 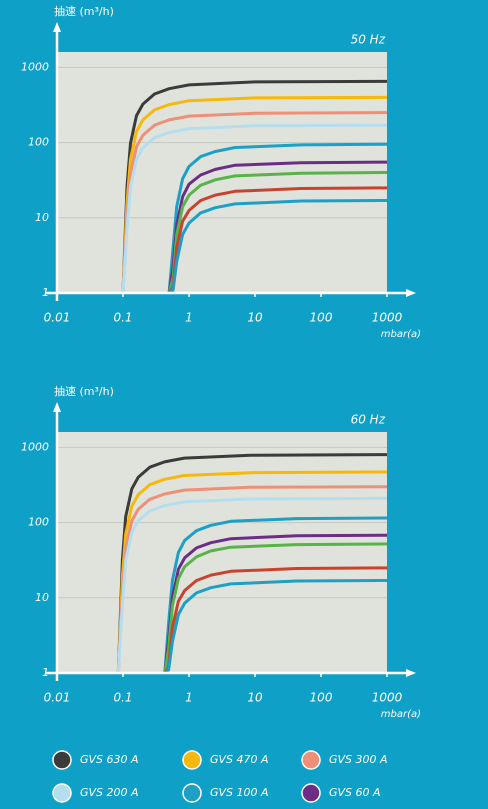 What do you see at coordinates (368, 420) in the screenshot?
I see `chart-title: 60 Hz` at bounding box center [368, 420].